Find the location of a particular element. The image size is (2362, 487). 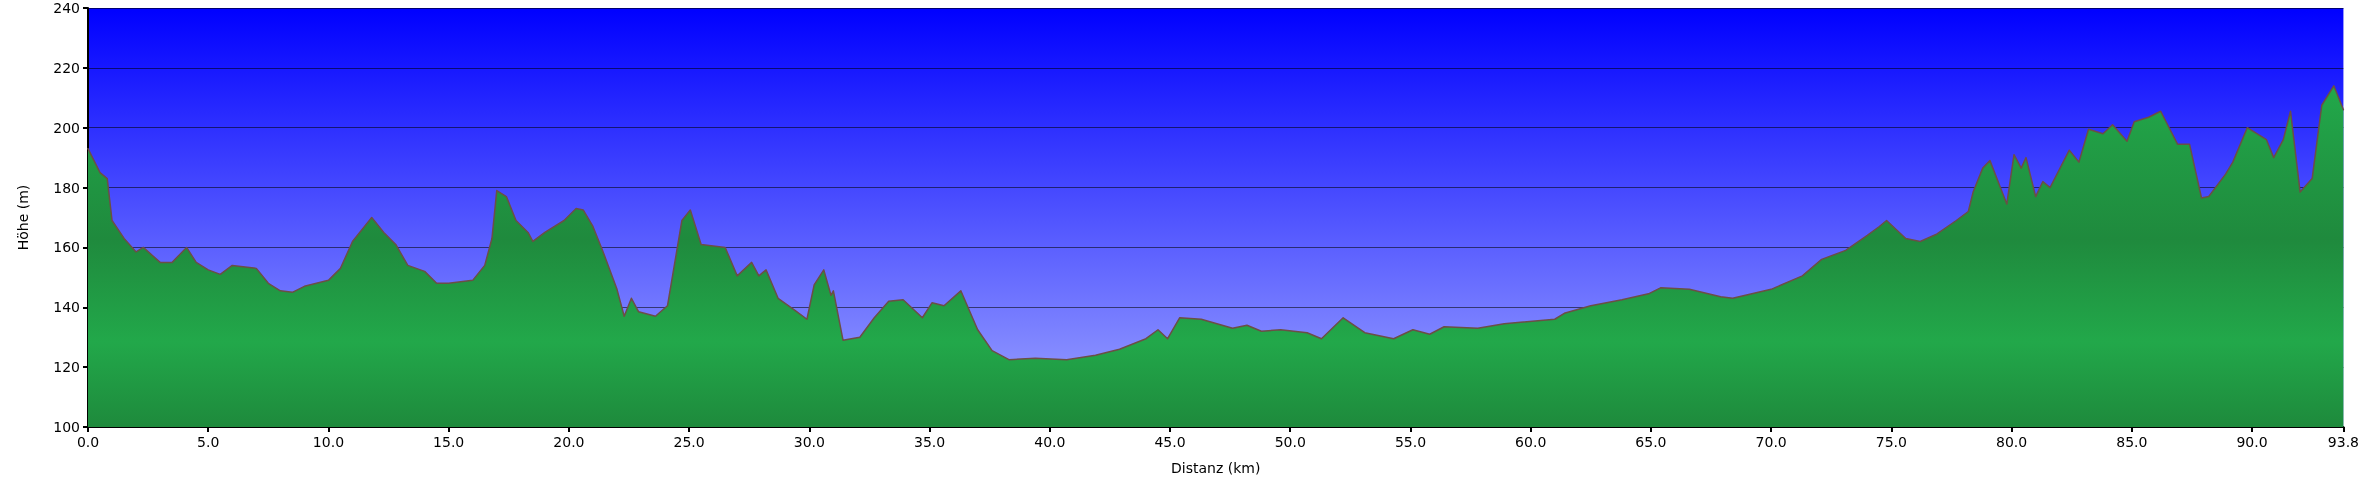

x-tick-label: 5.0 is located at coordinates (208, 442).